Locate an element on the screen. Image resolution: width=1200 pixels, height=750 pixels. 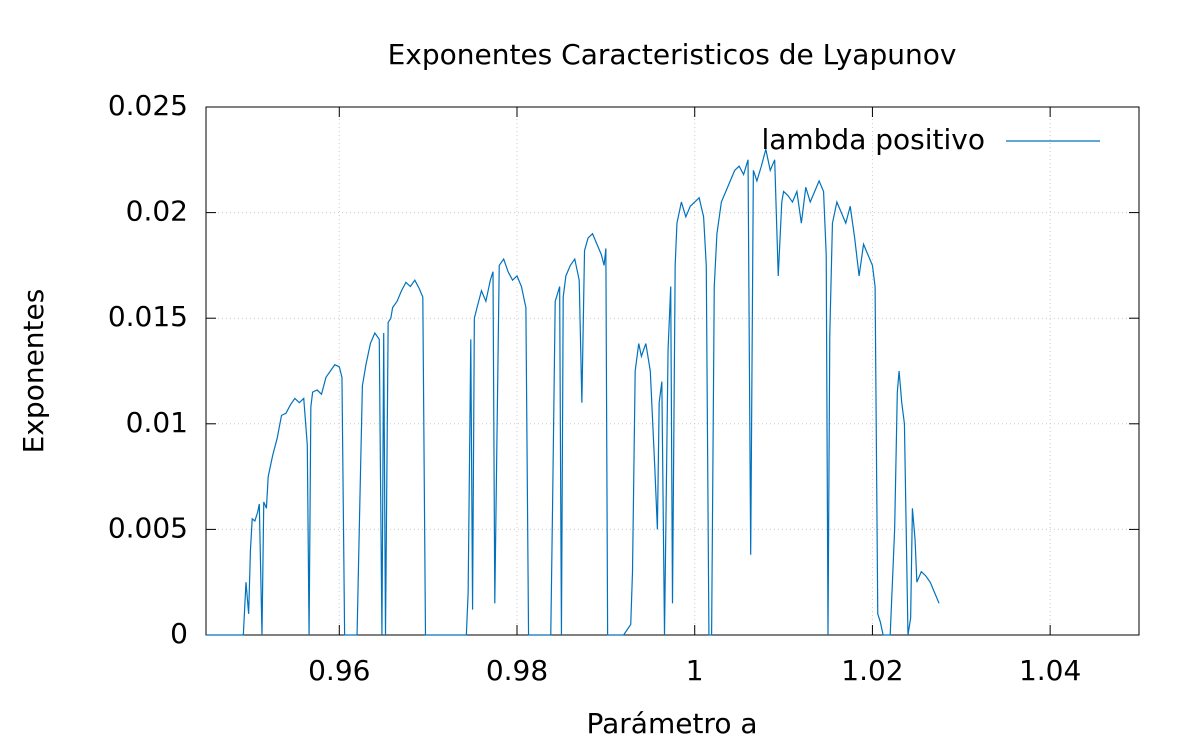
x-tick-label: 0.96 is located at coordinates (339, 670).